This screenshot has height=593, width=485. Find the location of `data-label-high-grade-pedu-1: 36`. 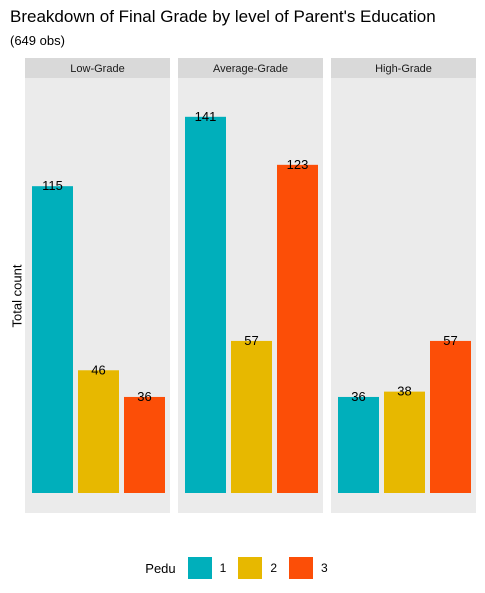

data-label-high-grade-pedu-1: 36 is located at coordinates (358, 396).